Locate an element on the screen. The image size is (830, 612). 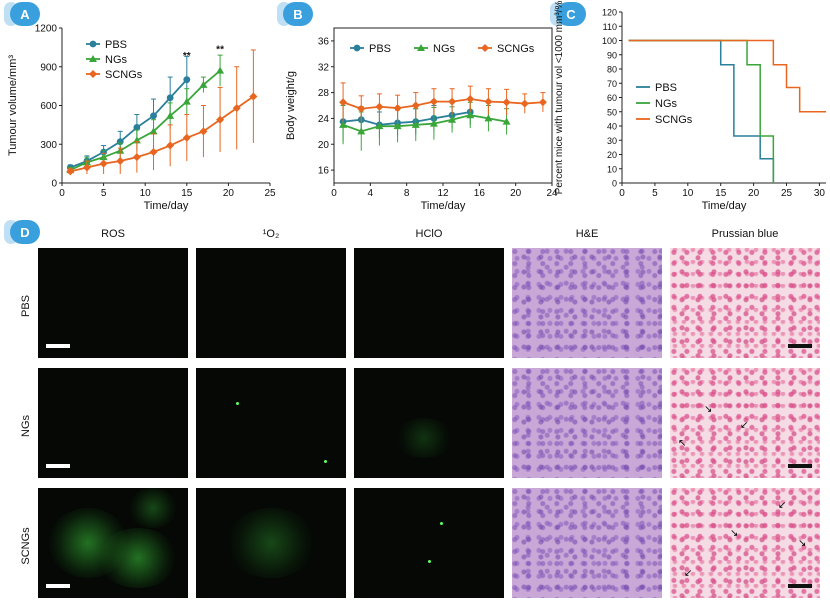
legend-label: NGs is located at coordinates (116, 60).